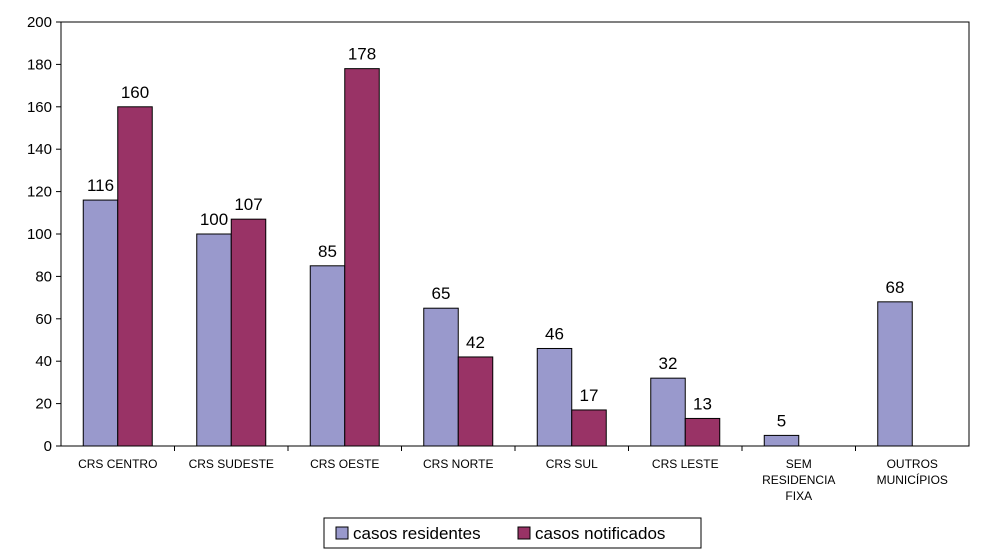 Image resolution: width=982 pixels, height=549 pixels. Describe the element at coordinates (248, 204) in the screenshot. I see `data-label: 107` at that location.